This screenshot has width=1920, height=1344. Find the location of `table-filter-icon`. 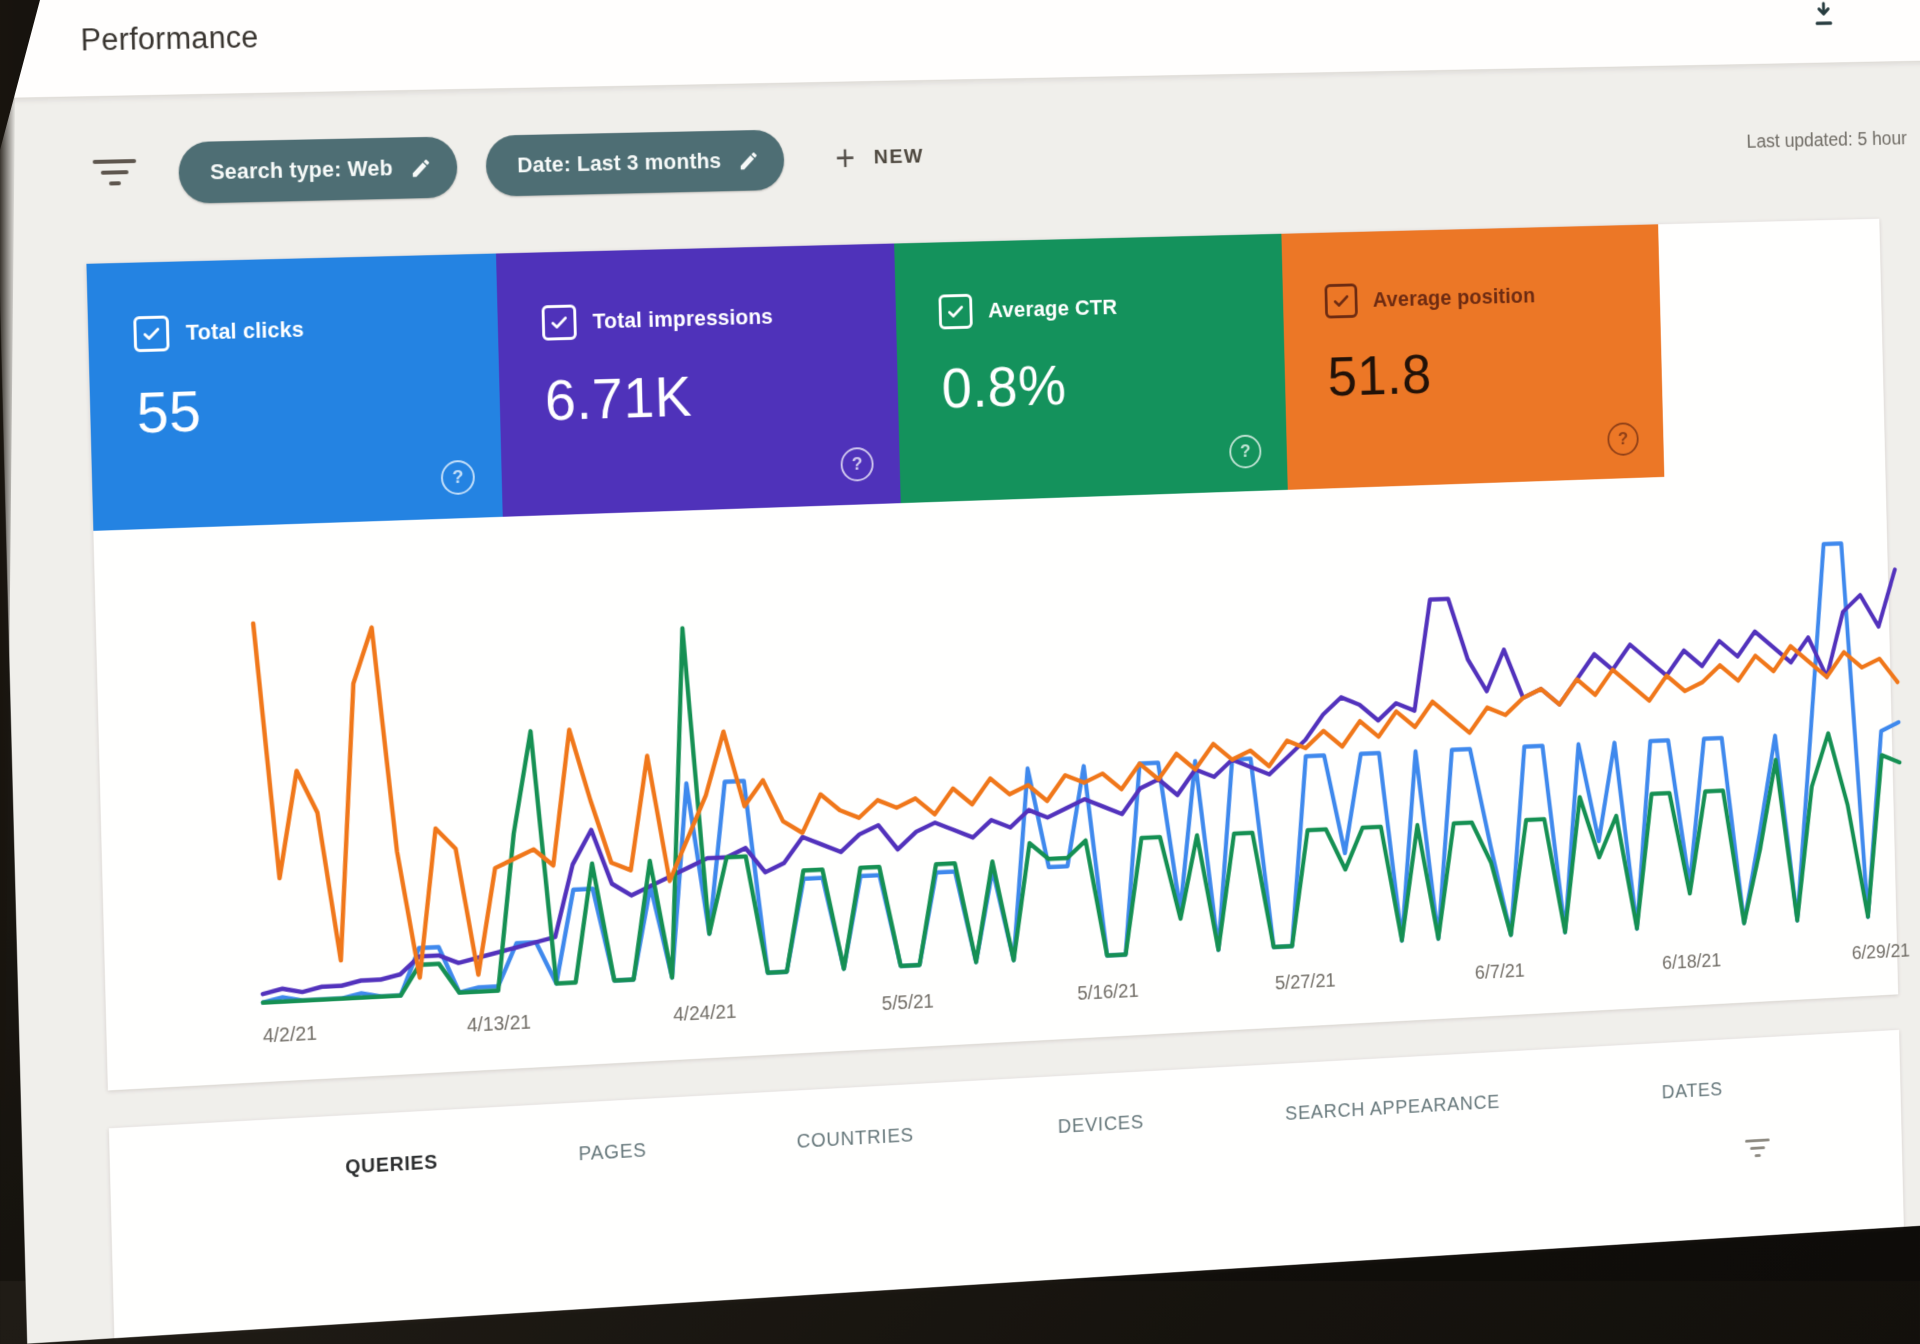

table-filter-icon is located at coordinates (1757, 1149).